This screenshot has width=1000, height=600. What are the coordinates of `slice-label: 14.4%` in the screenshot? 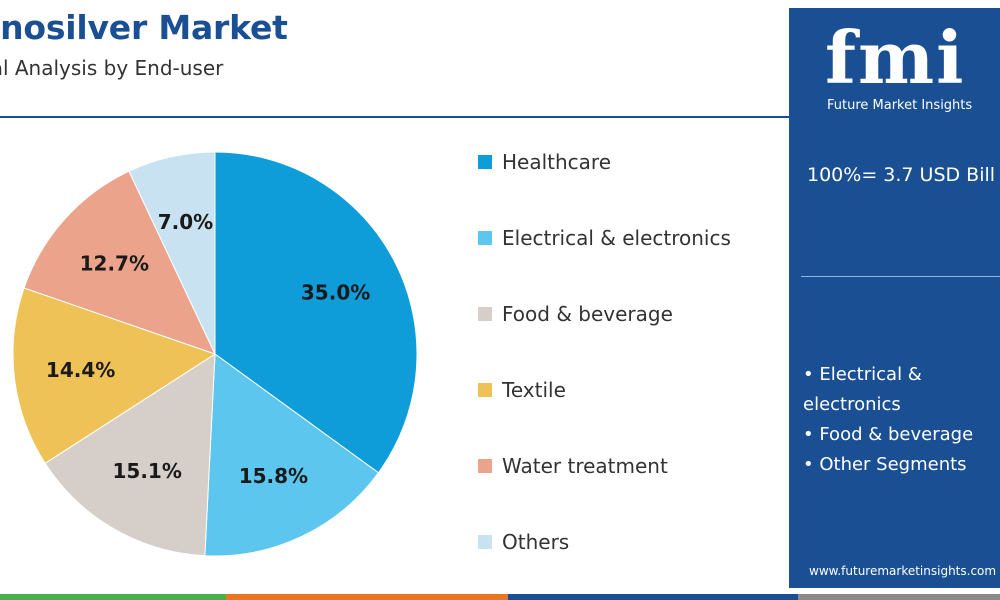 It's located at (80, 370).